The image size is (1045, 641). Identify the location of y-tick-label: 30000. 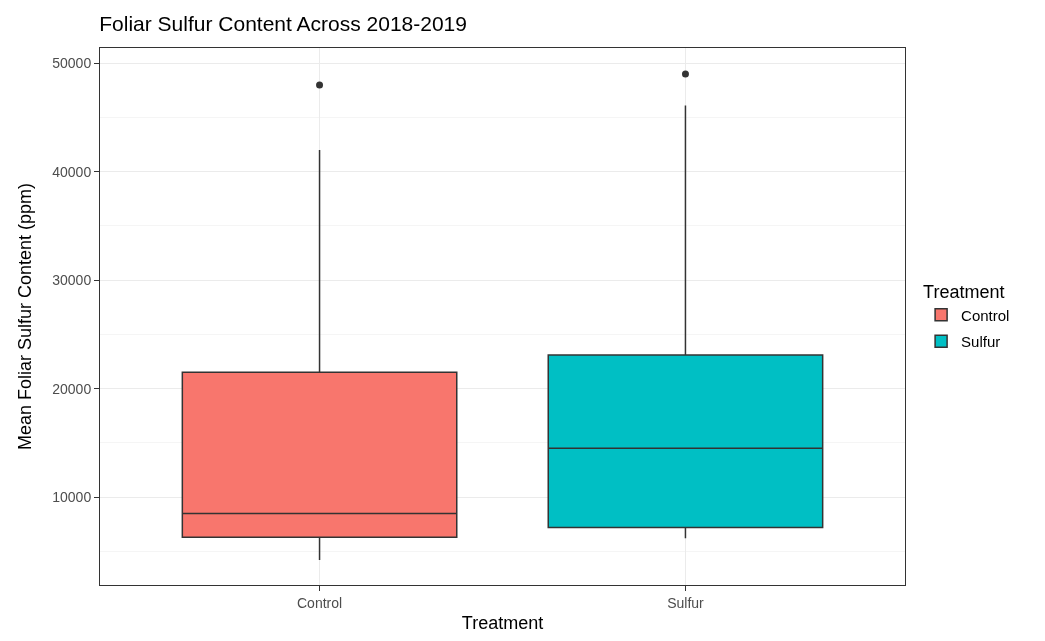
(72, 280).